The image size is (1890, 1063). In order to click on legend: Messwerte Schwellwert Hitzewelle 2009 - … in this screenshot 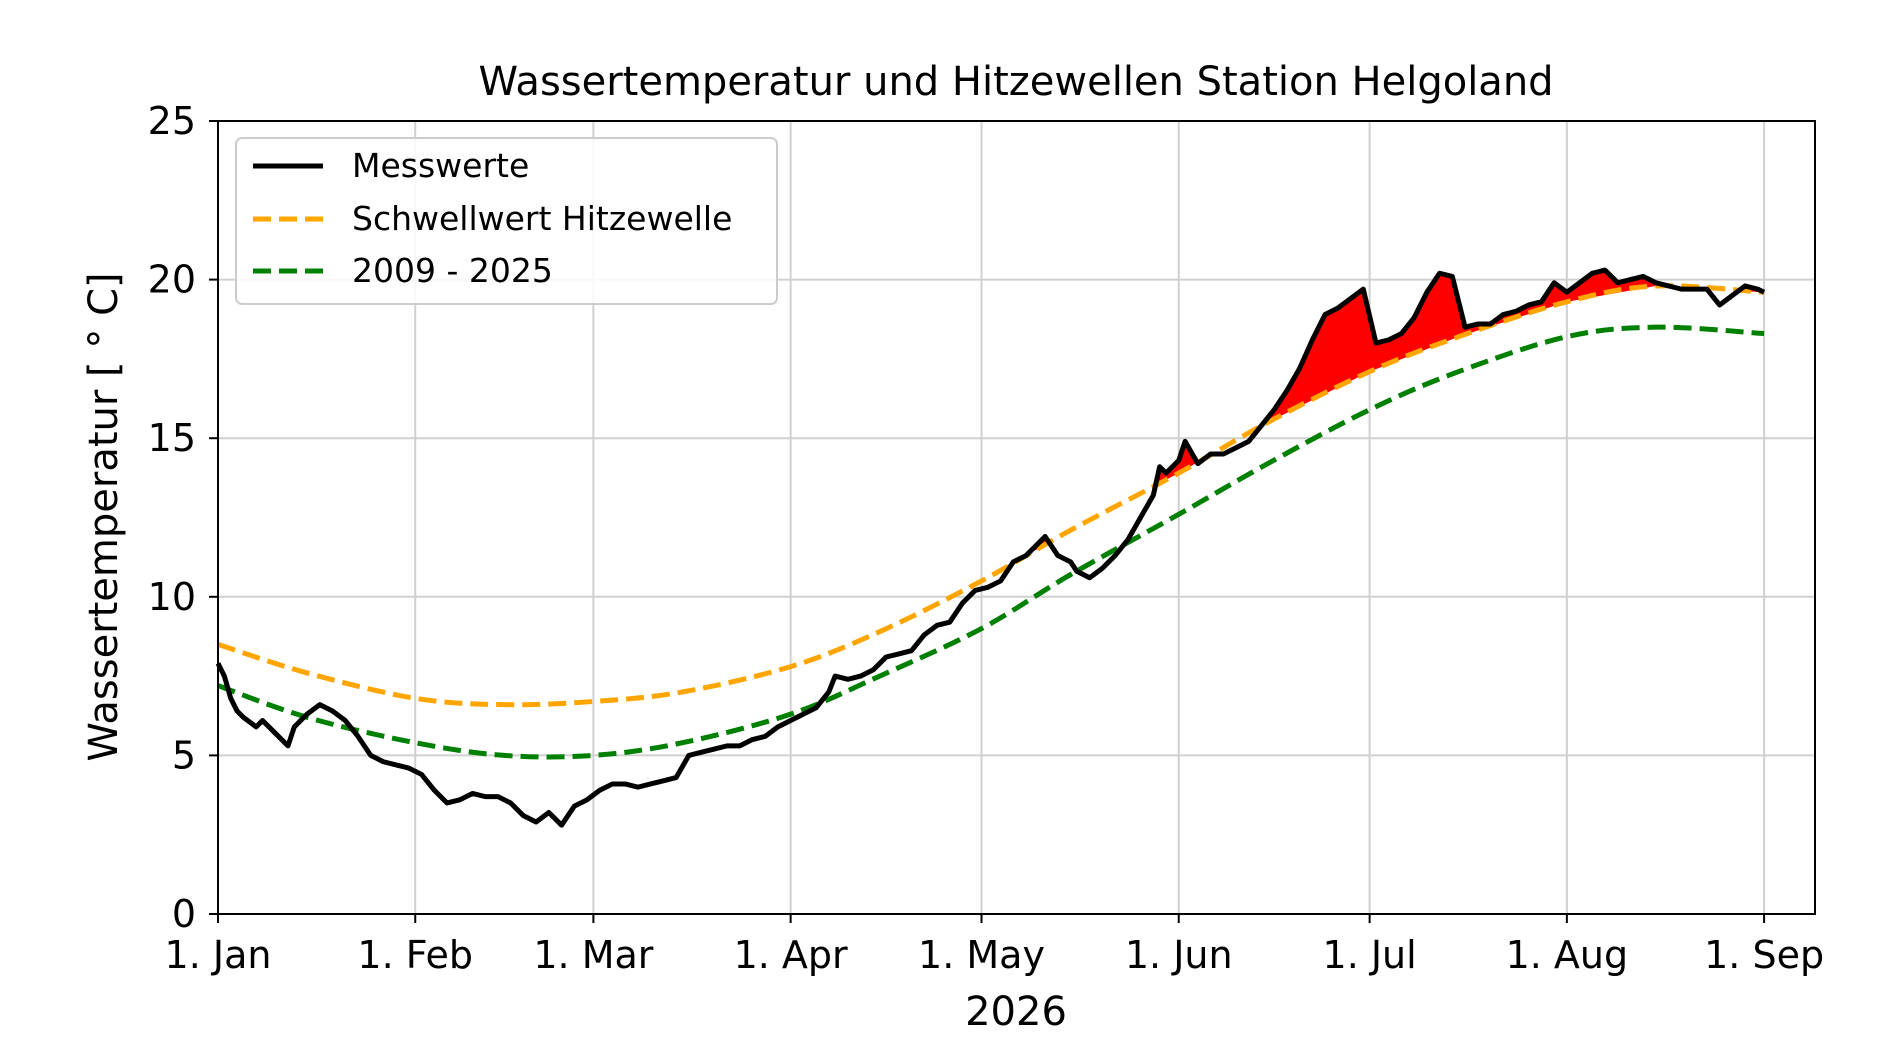, I will do `click(506, 221)`.